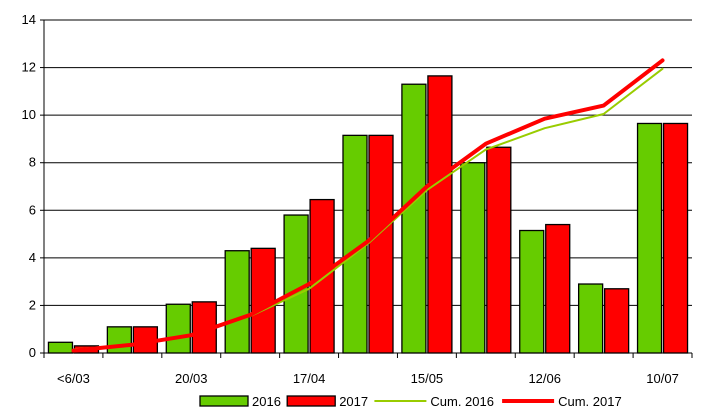 This screenshot has height=414, width=701. I want to click on x-tick-label: 15/05, so click(427, 378).